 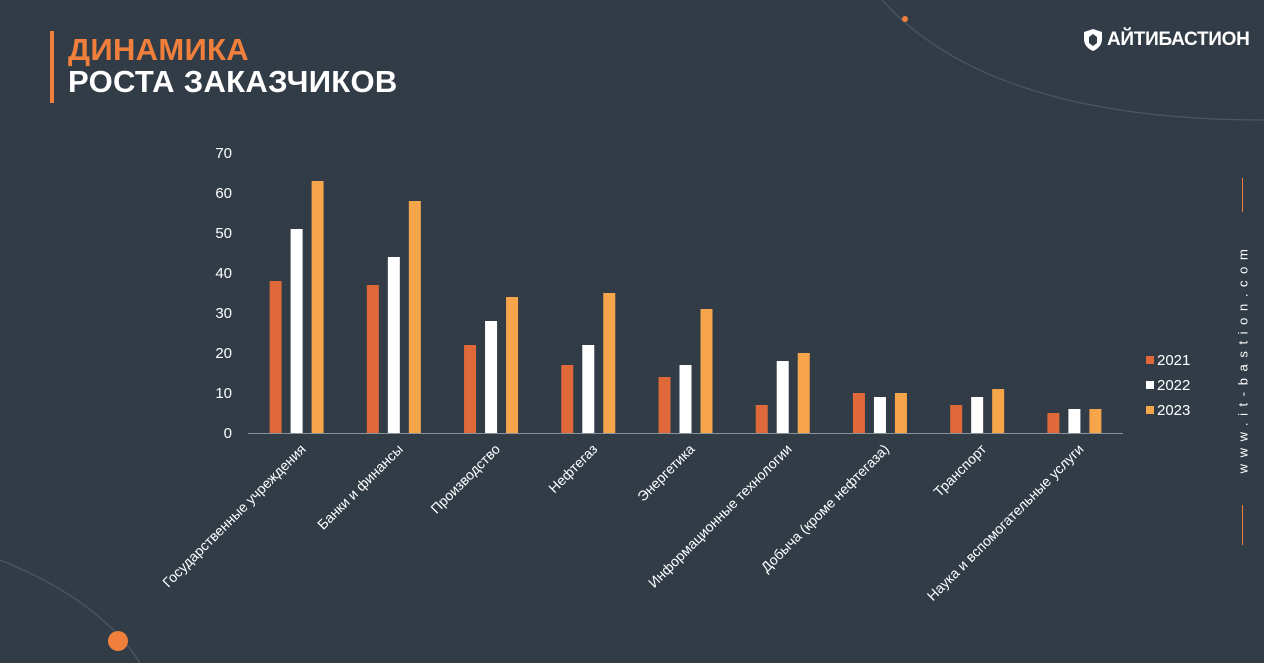 I want to click on y-tick-label: 10, so click(x=223, y=393).